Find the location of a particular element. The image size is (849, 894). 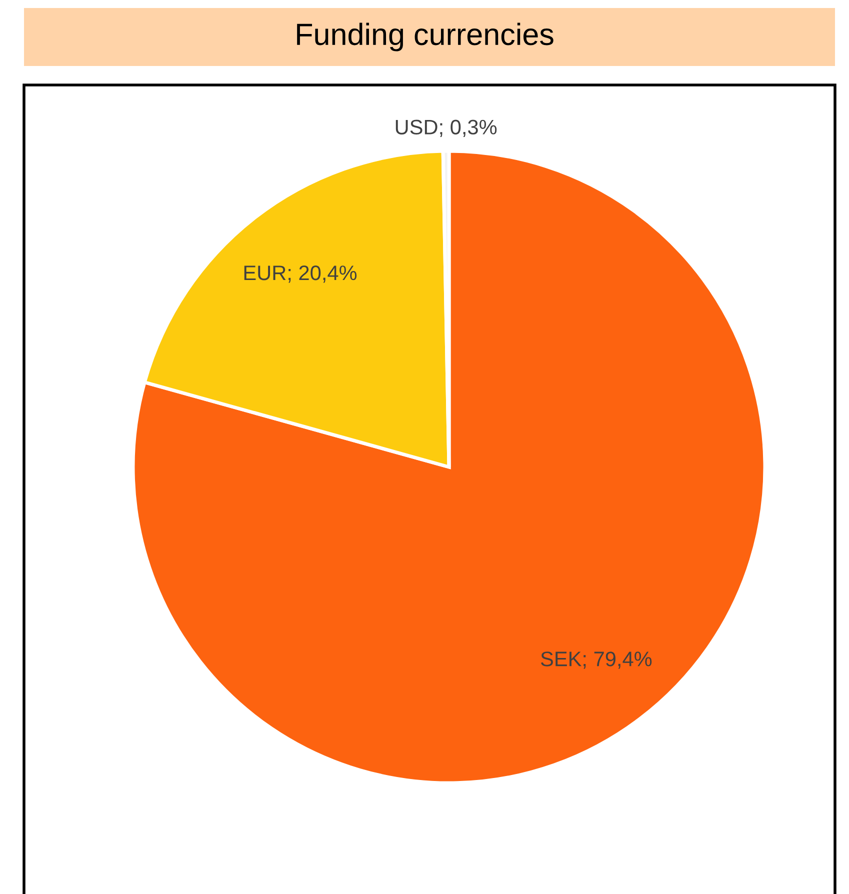

chart-title: Funding currencies is located at coordinates (425, 37).